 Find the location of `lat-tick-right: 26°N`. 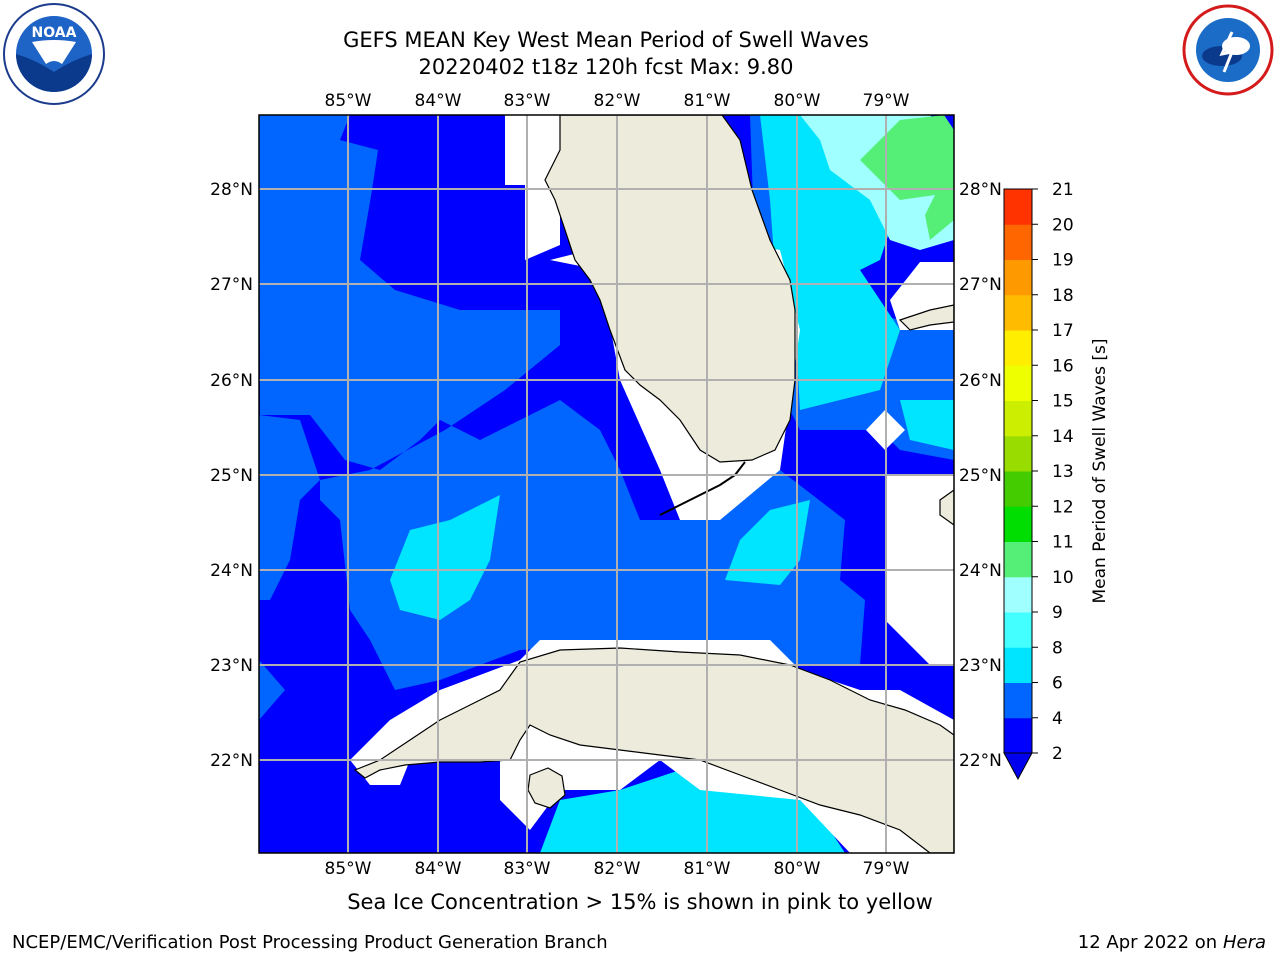

lat-tick-right: 26°N is located at coordinates (980, 381).